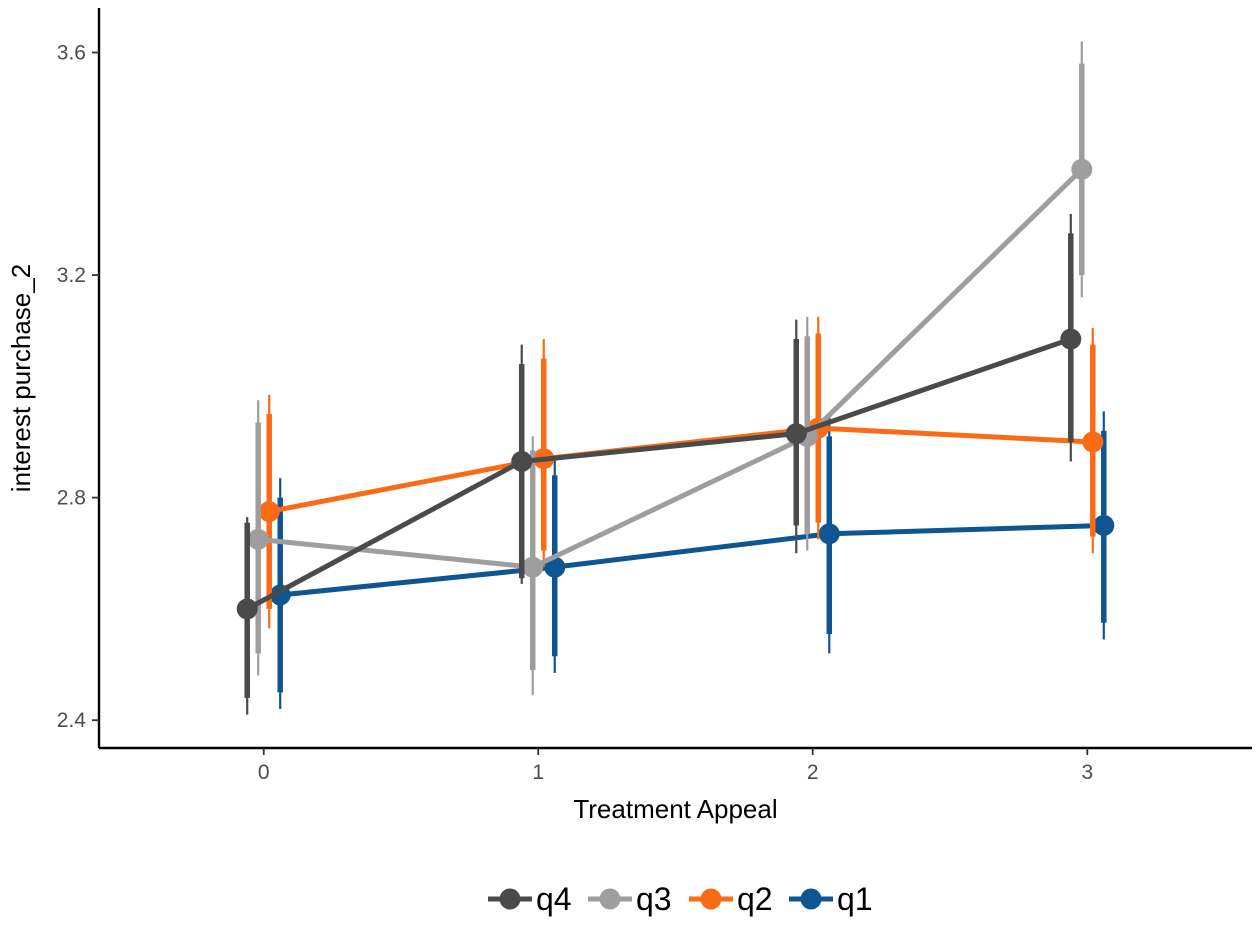 The image size is (1259, 949). I want to click on legend: q4 q3 q2 q1, so click(680, 899).